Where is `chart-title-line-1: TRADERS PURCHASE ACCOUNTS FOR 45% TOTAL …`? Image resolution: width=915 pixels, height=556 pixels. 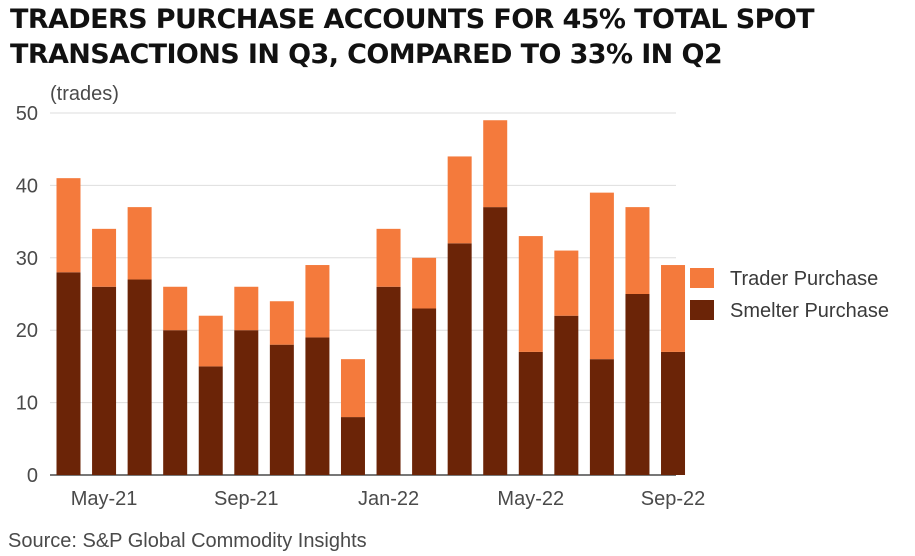 chart-title-line-1: TRADERS PURCHASE ACCOUNTS FOR 45% TOTAL … is located at coordinates (412, 19).